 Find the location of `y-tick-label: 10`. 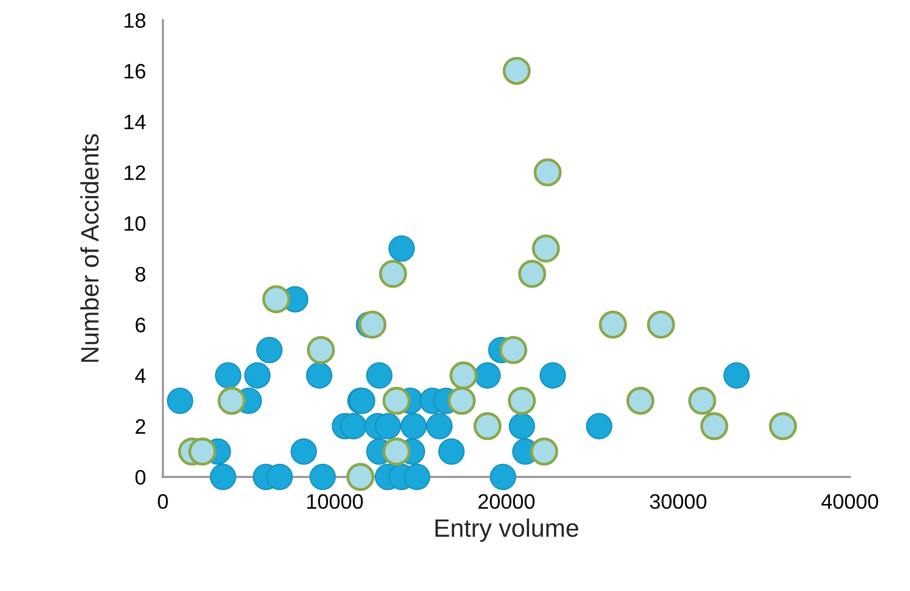

y-tick-label: 10 is located at coordinates (135, 223).